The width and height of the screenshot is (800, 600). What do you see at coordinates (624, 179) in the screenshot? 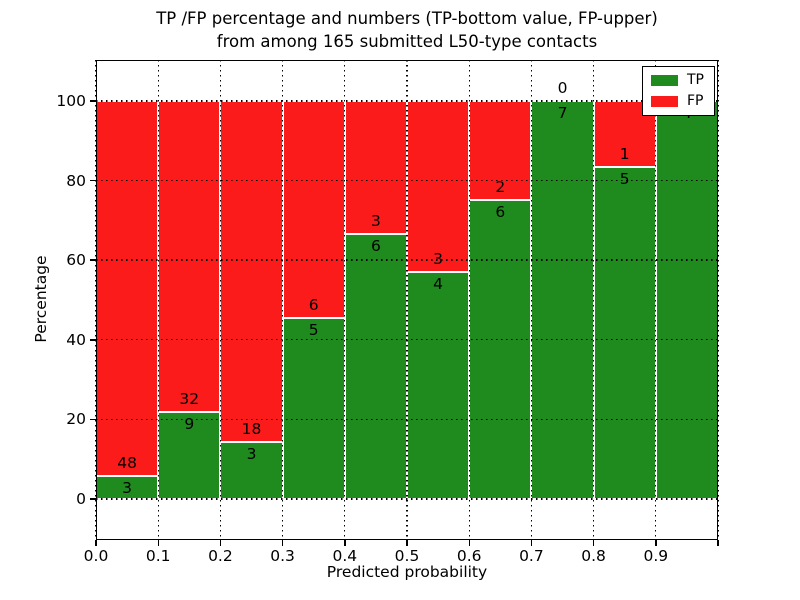
I see `tp-count-label-8: 5` at bounding box center [624, 179].